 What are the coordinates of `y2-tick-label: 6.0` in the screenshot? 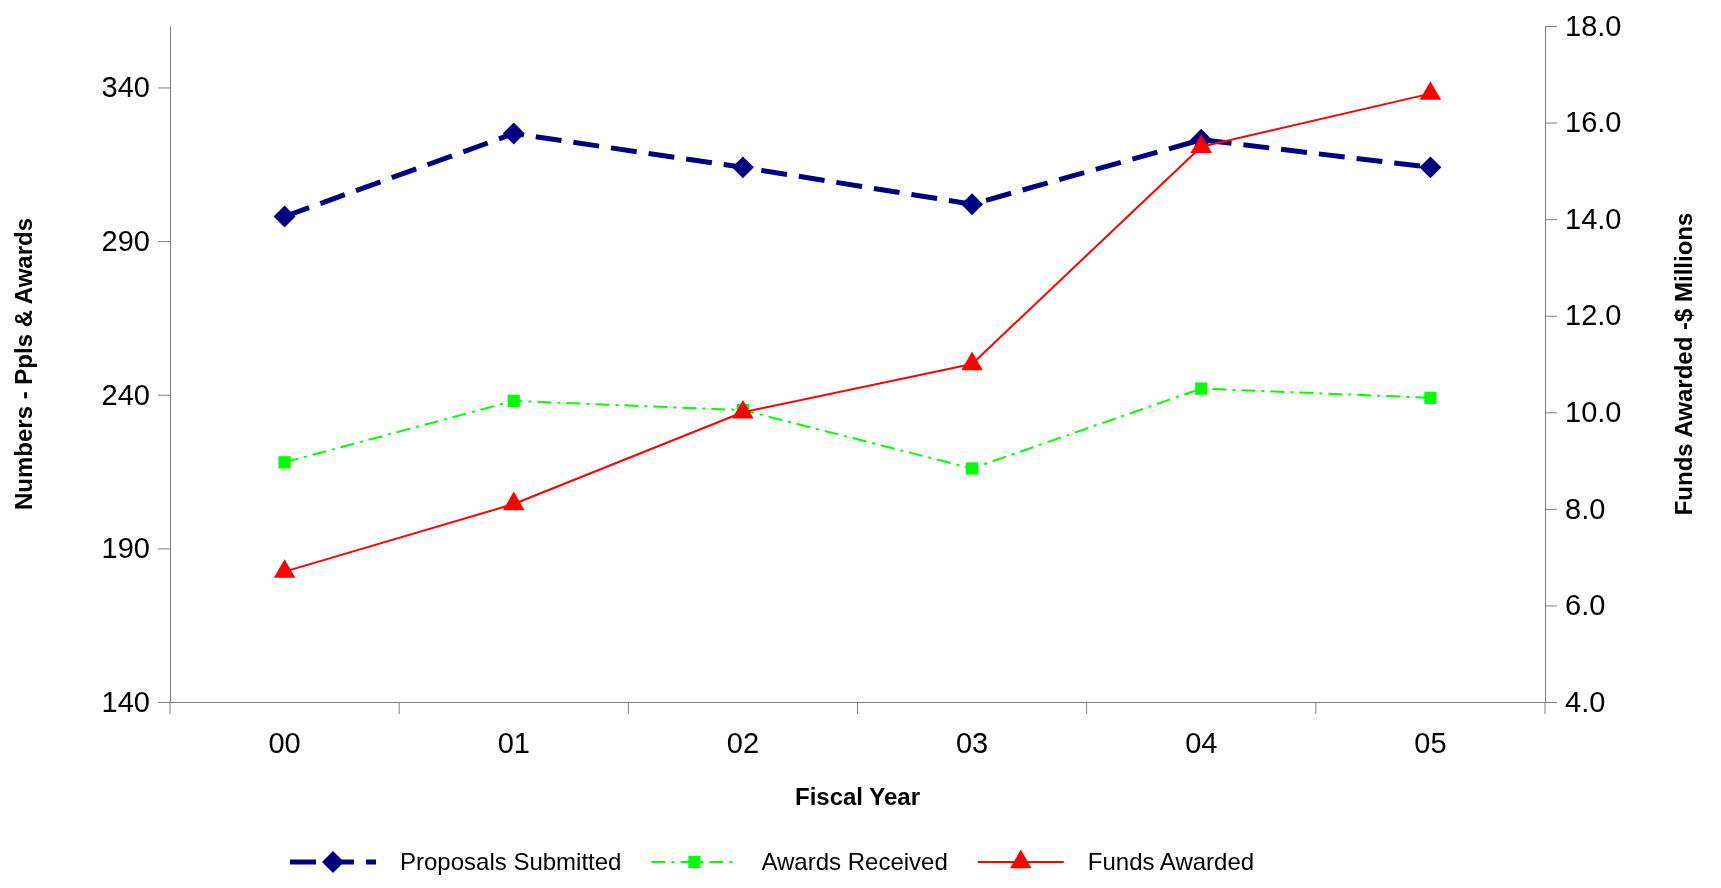 It's located at (1585, 605).